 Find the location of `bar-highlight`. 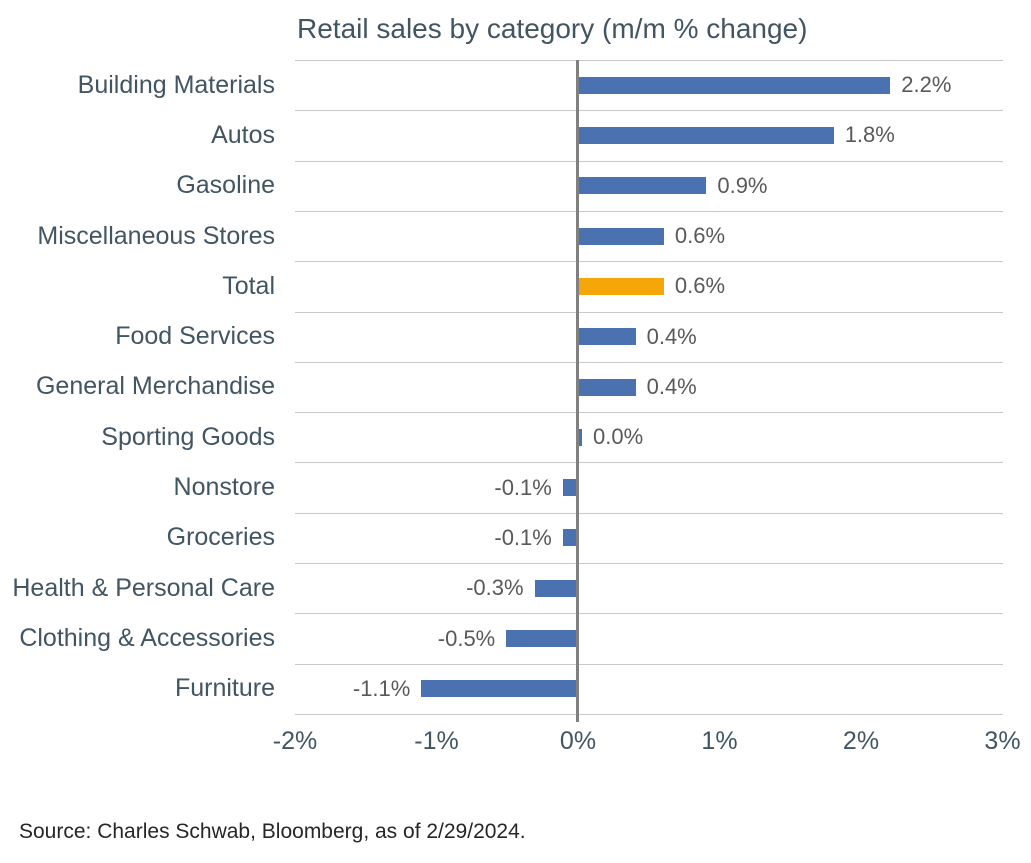

bar-highlight is located at coordinates (621, 286).